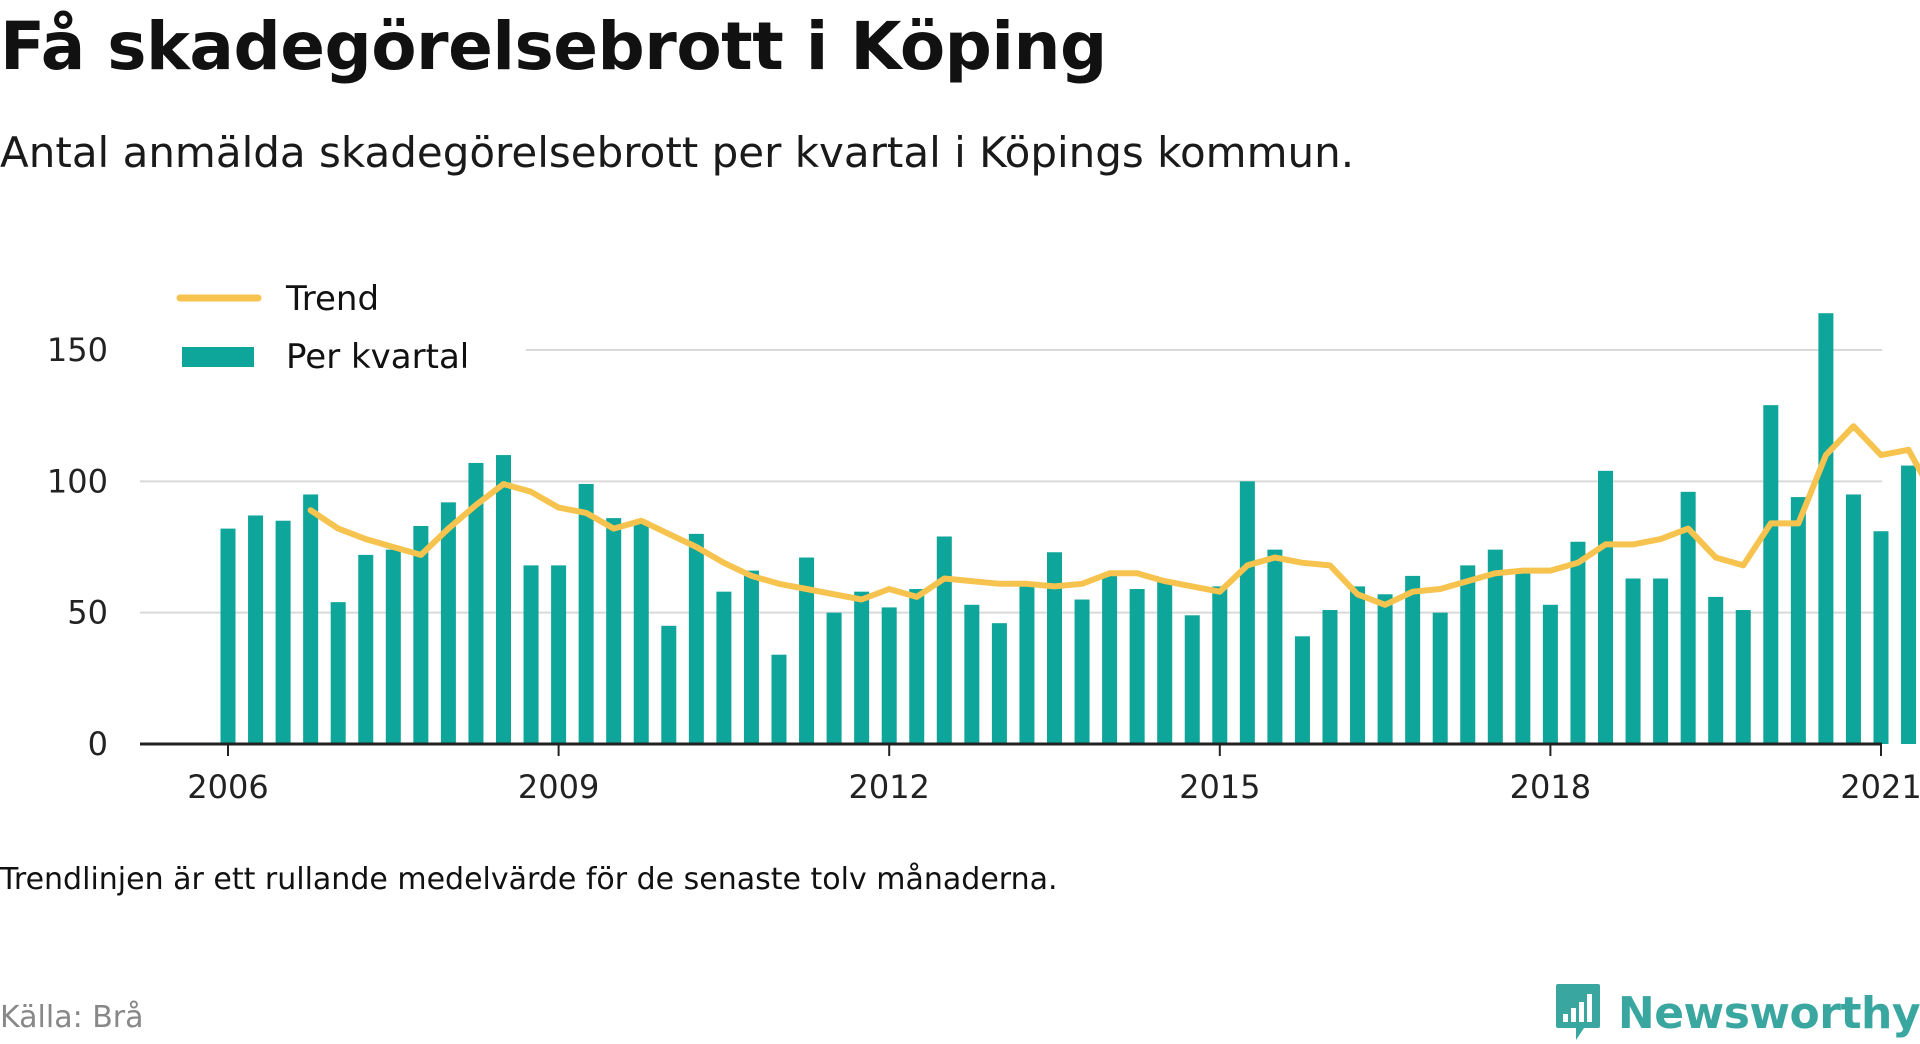  What do you see at coordinates (1880, 787) in the screenshot?
I see `x-tick-label: 2021` at bounding box center [1880, 787].